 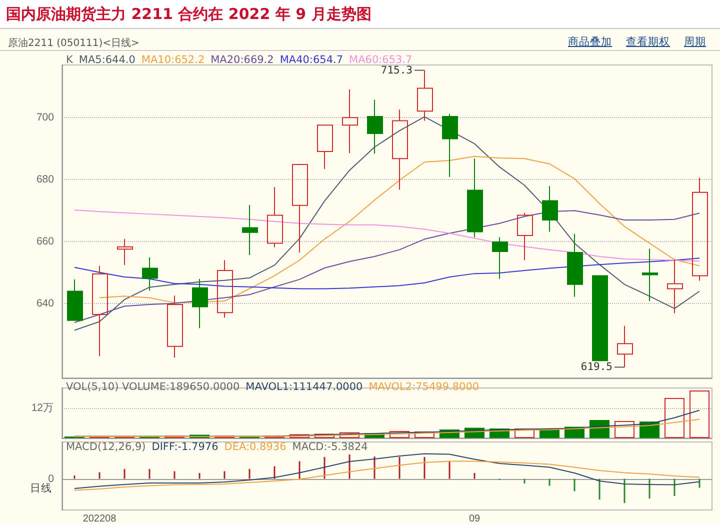 I want to click on y-tick-label: 680, so click(x=45, y=180).